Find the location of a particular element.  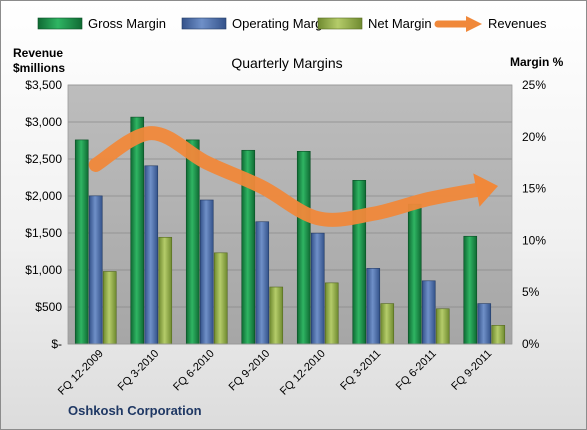

left-tick-label: $3,000 is located at coordinates (43, 122).